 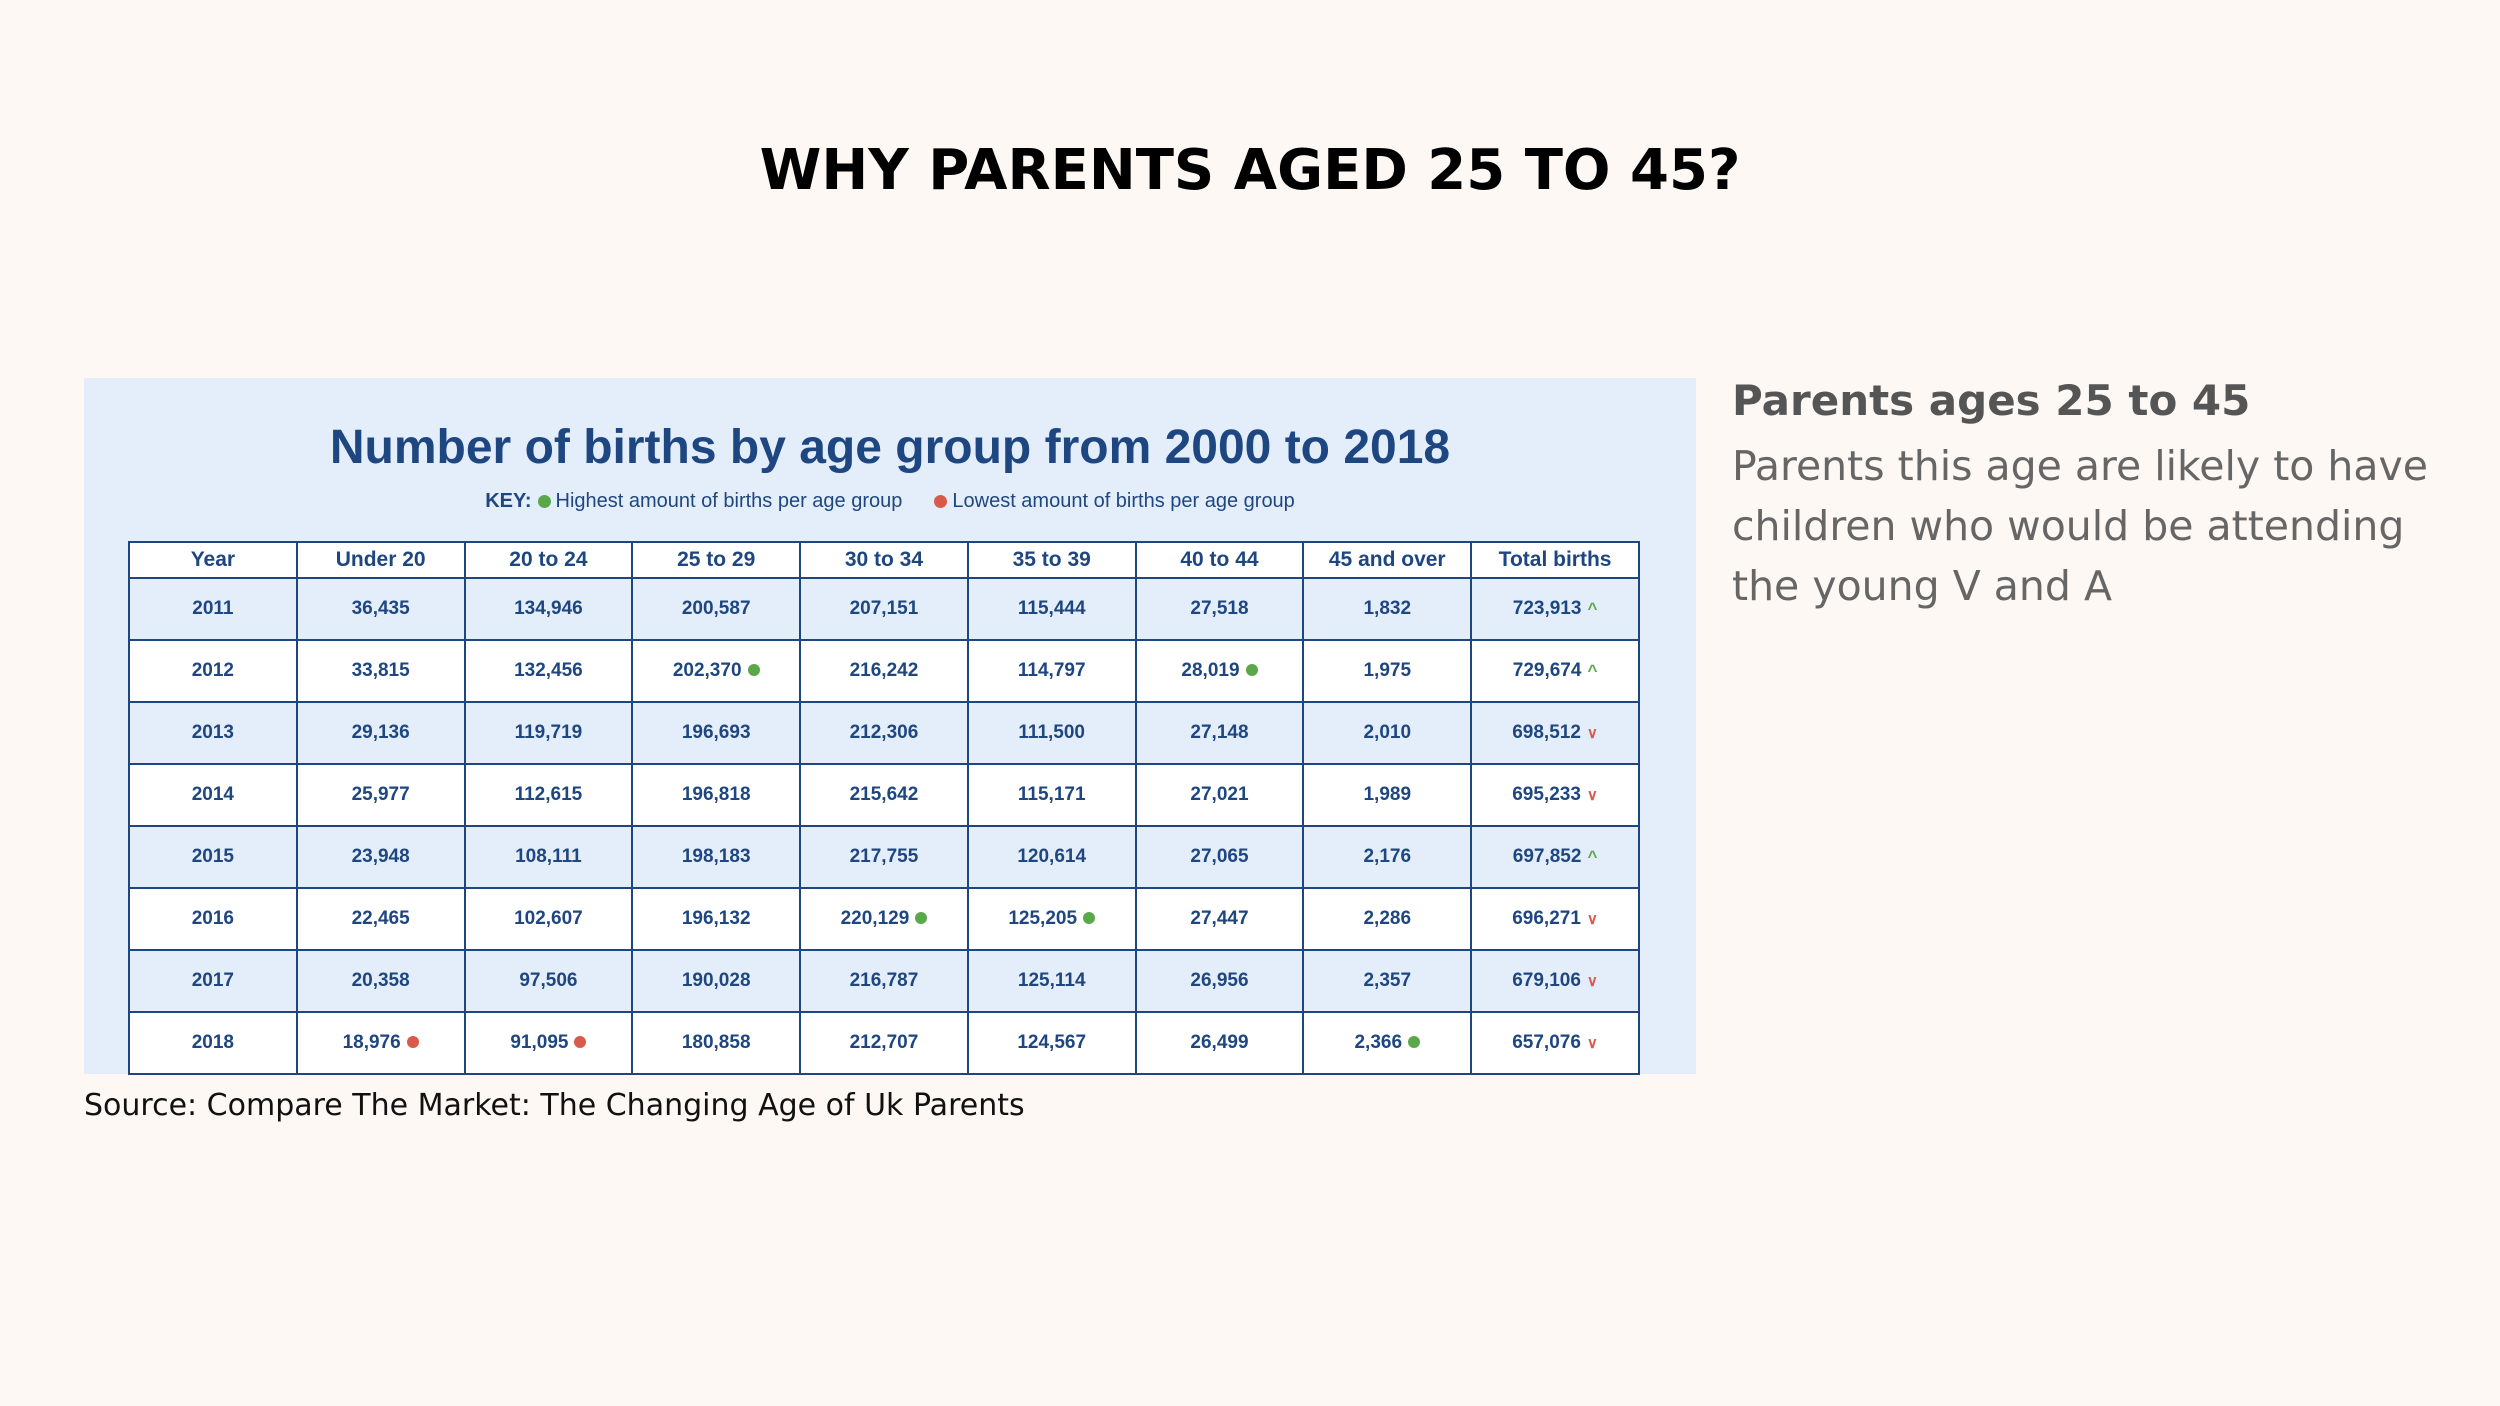 I want to click on cell-value: 33,815, so click(x=380, y=670).